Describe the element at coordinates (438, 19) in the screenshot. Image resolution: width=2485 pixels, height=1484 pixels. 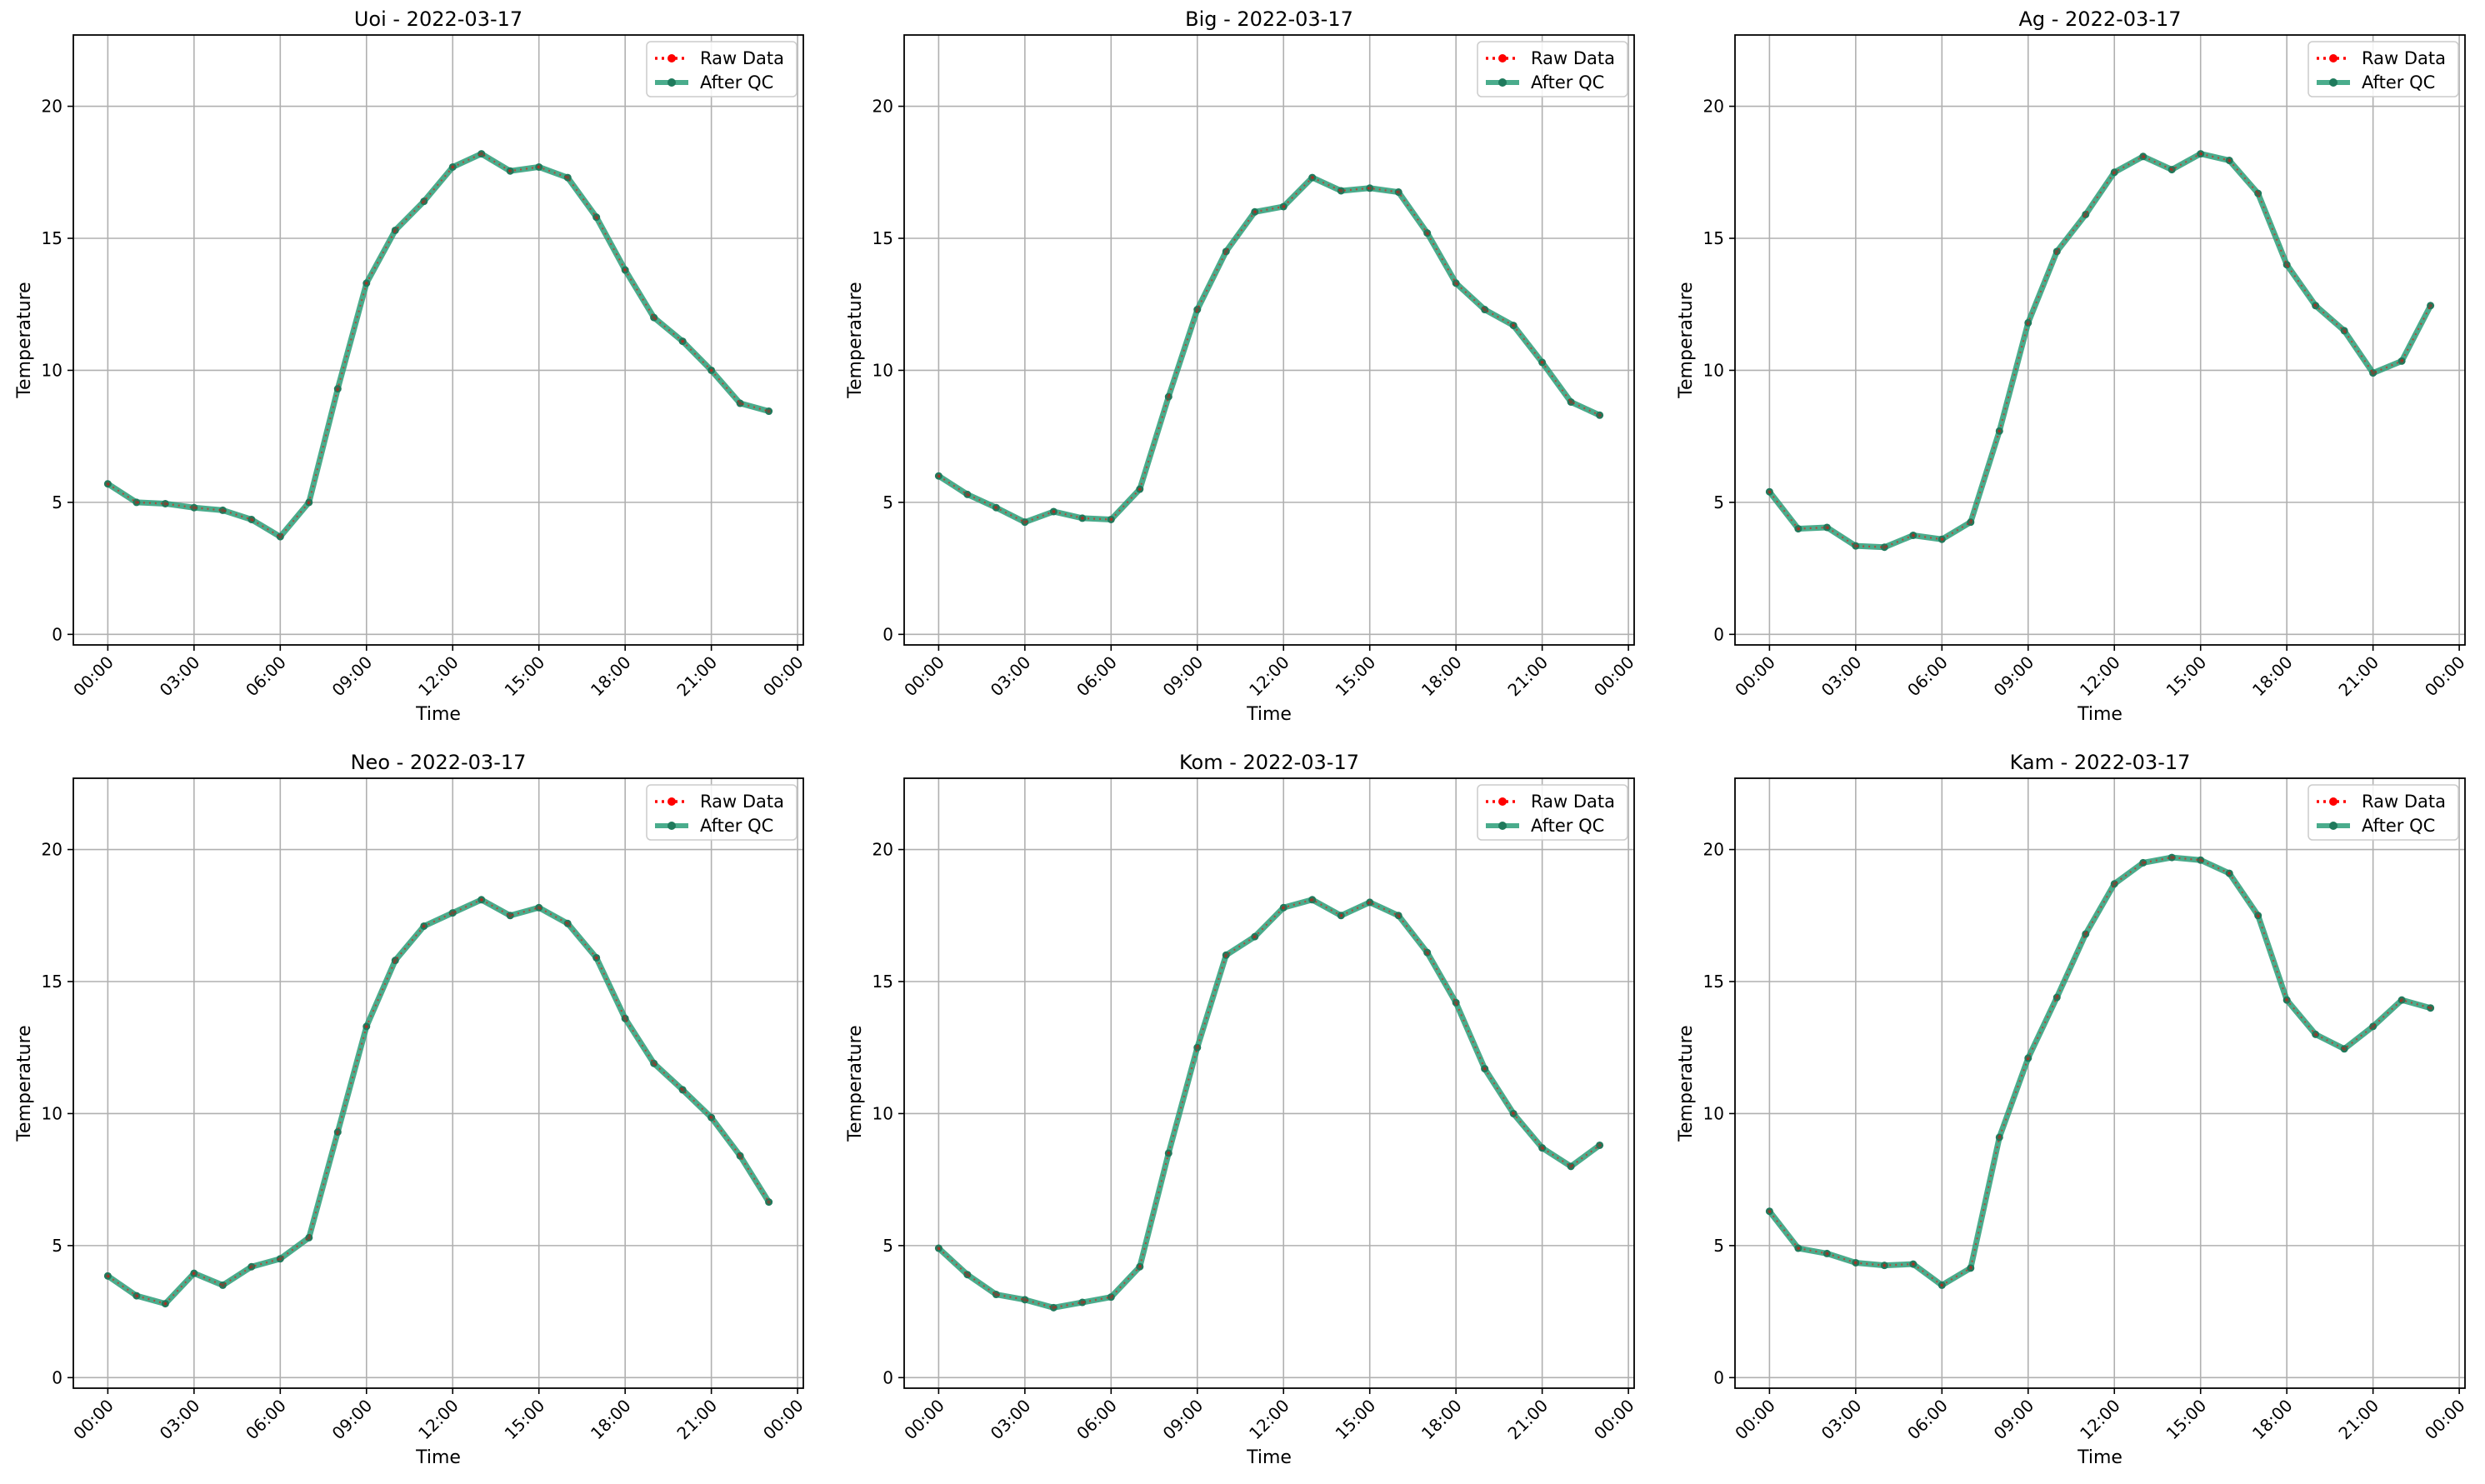
I see `chart-title: Uoi - 2022-03-17` at that location.